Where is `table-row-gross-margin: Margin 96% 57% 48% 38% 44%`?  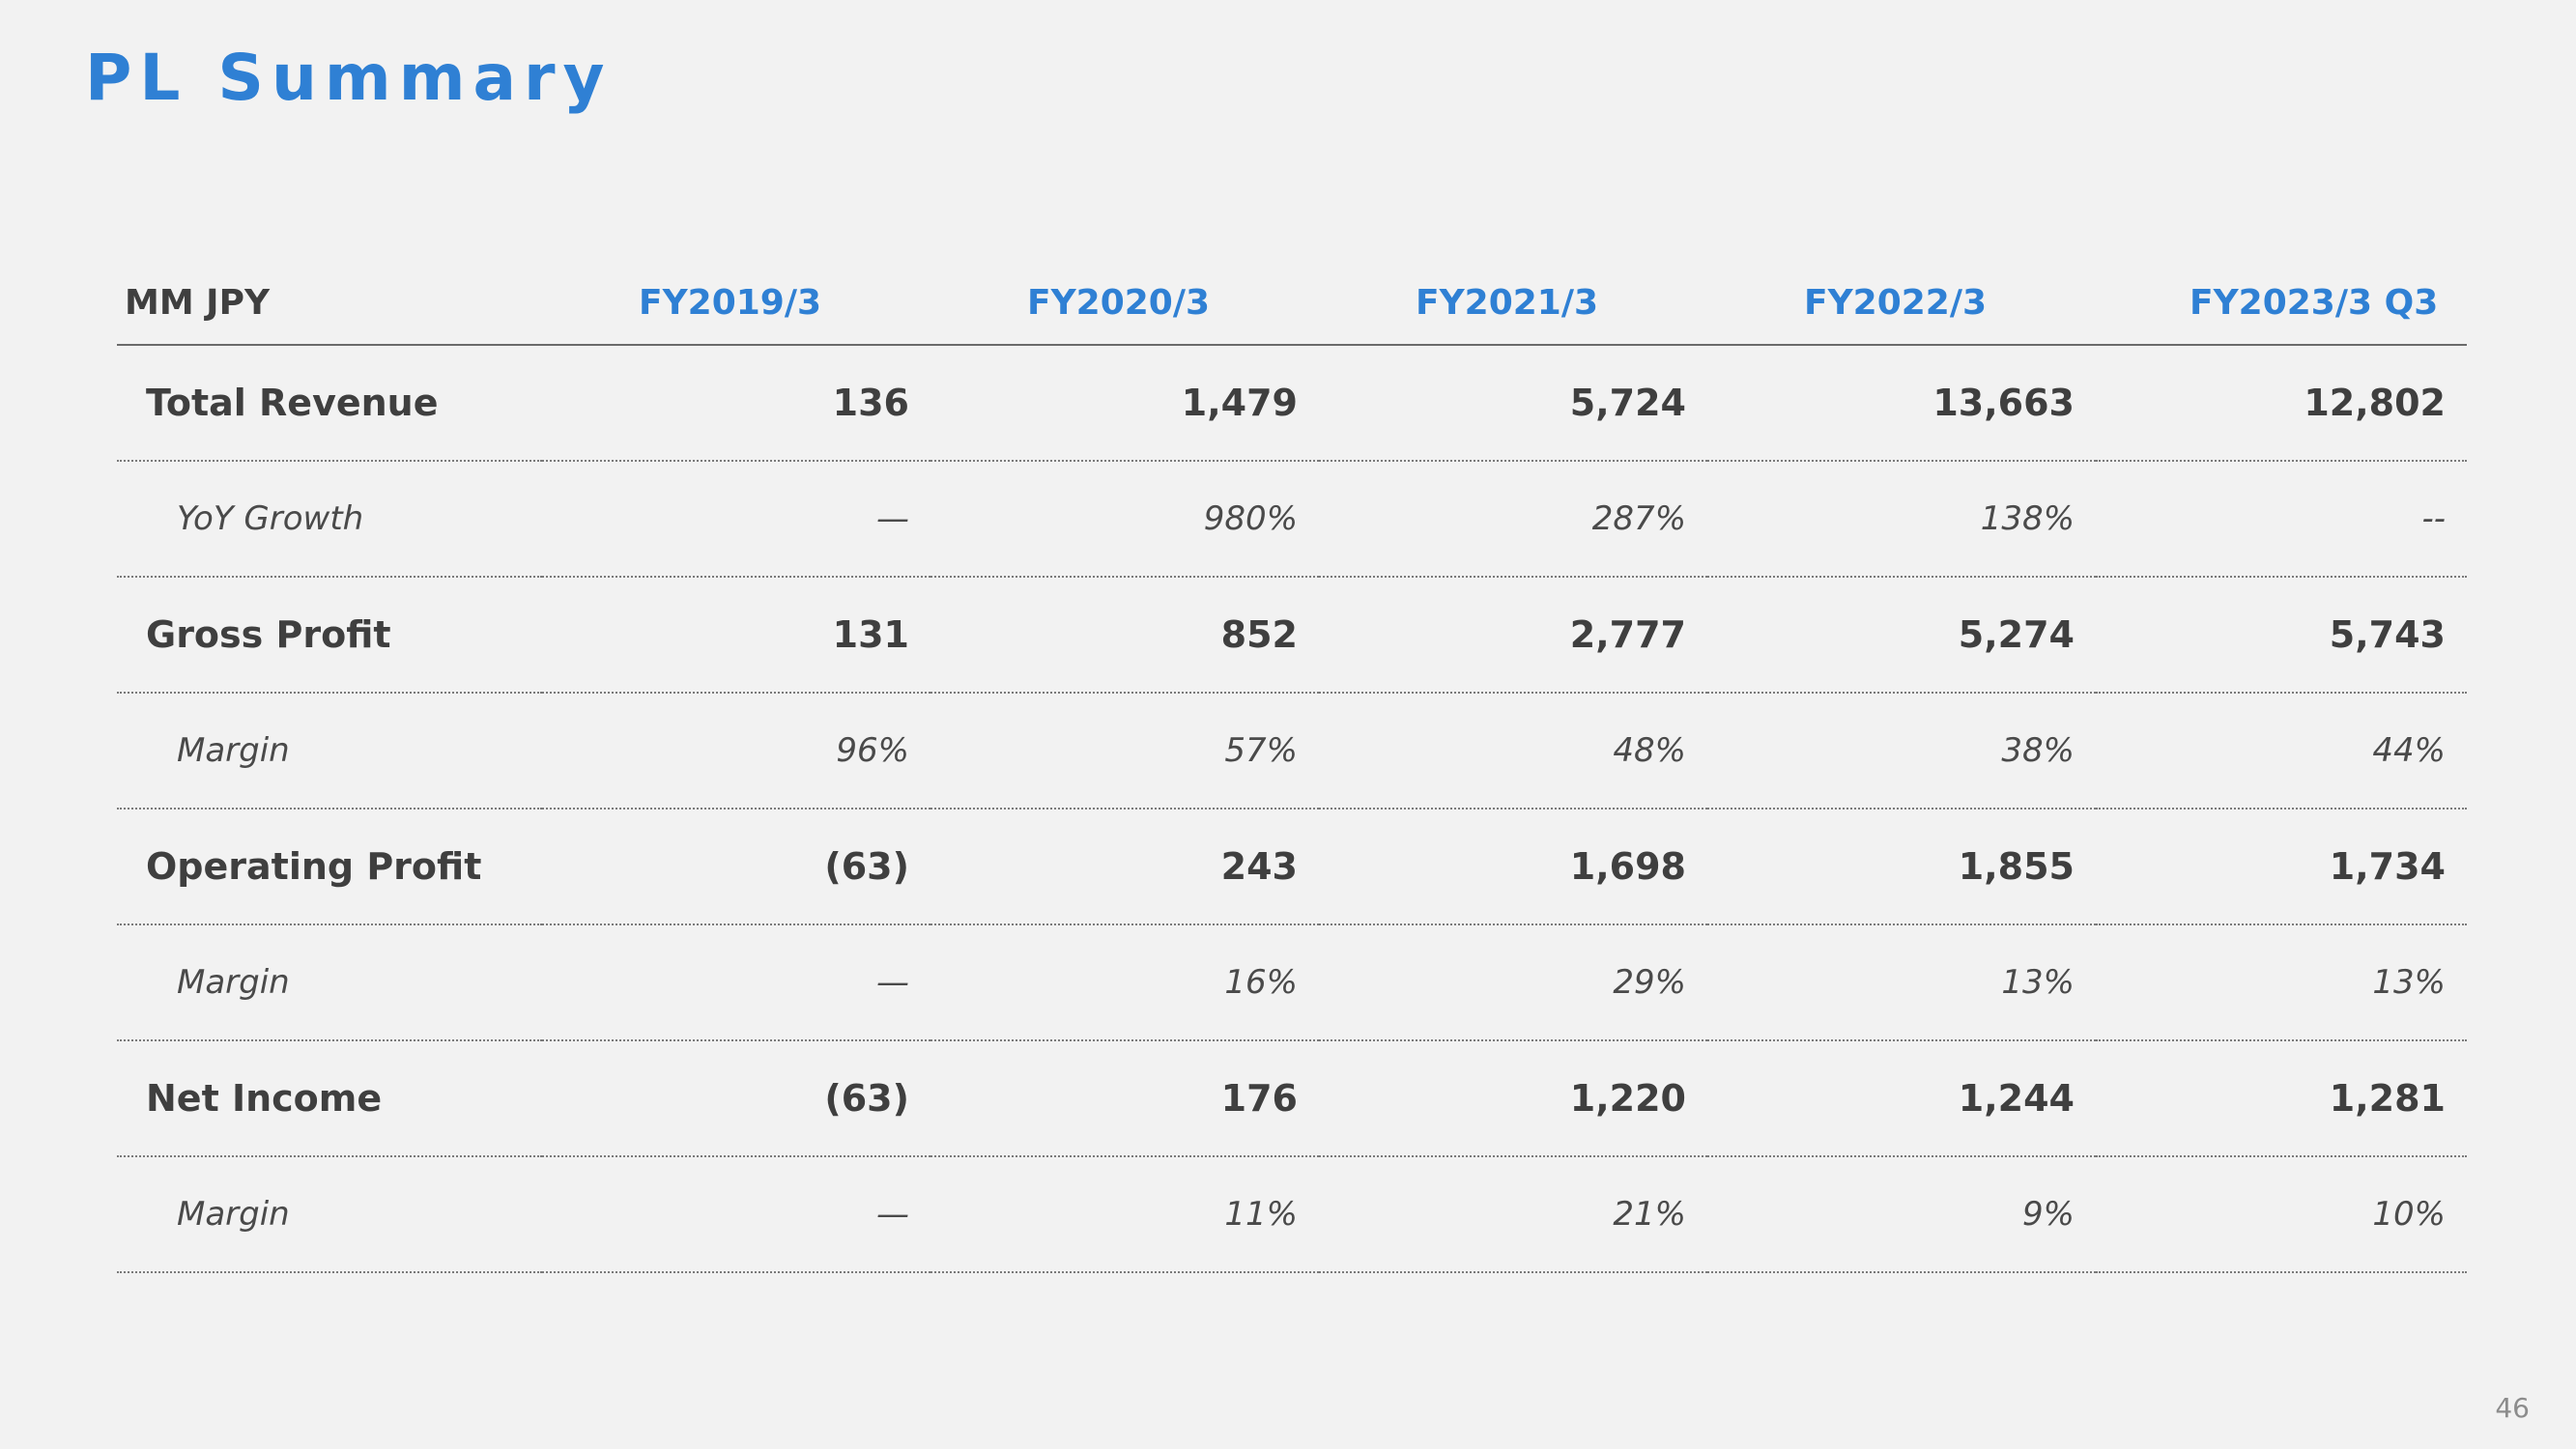
table-row-gross-margin: Margin 96% 57% 48% 38% 44% is located at coordinates (1292, 751).